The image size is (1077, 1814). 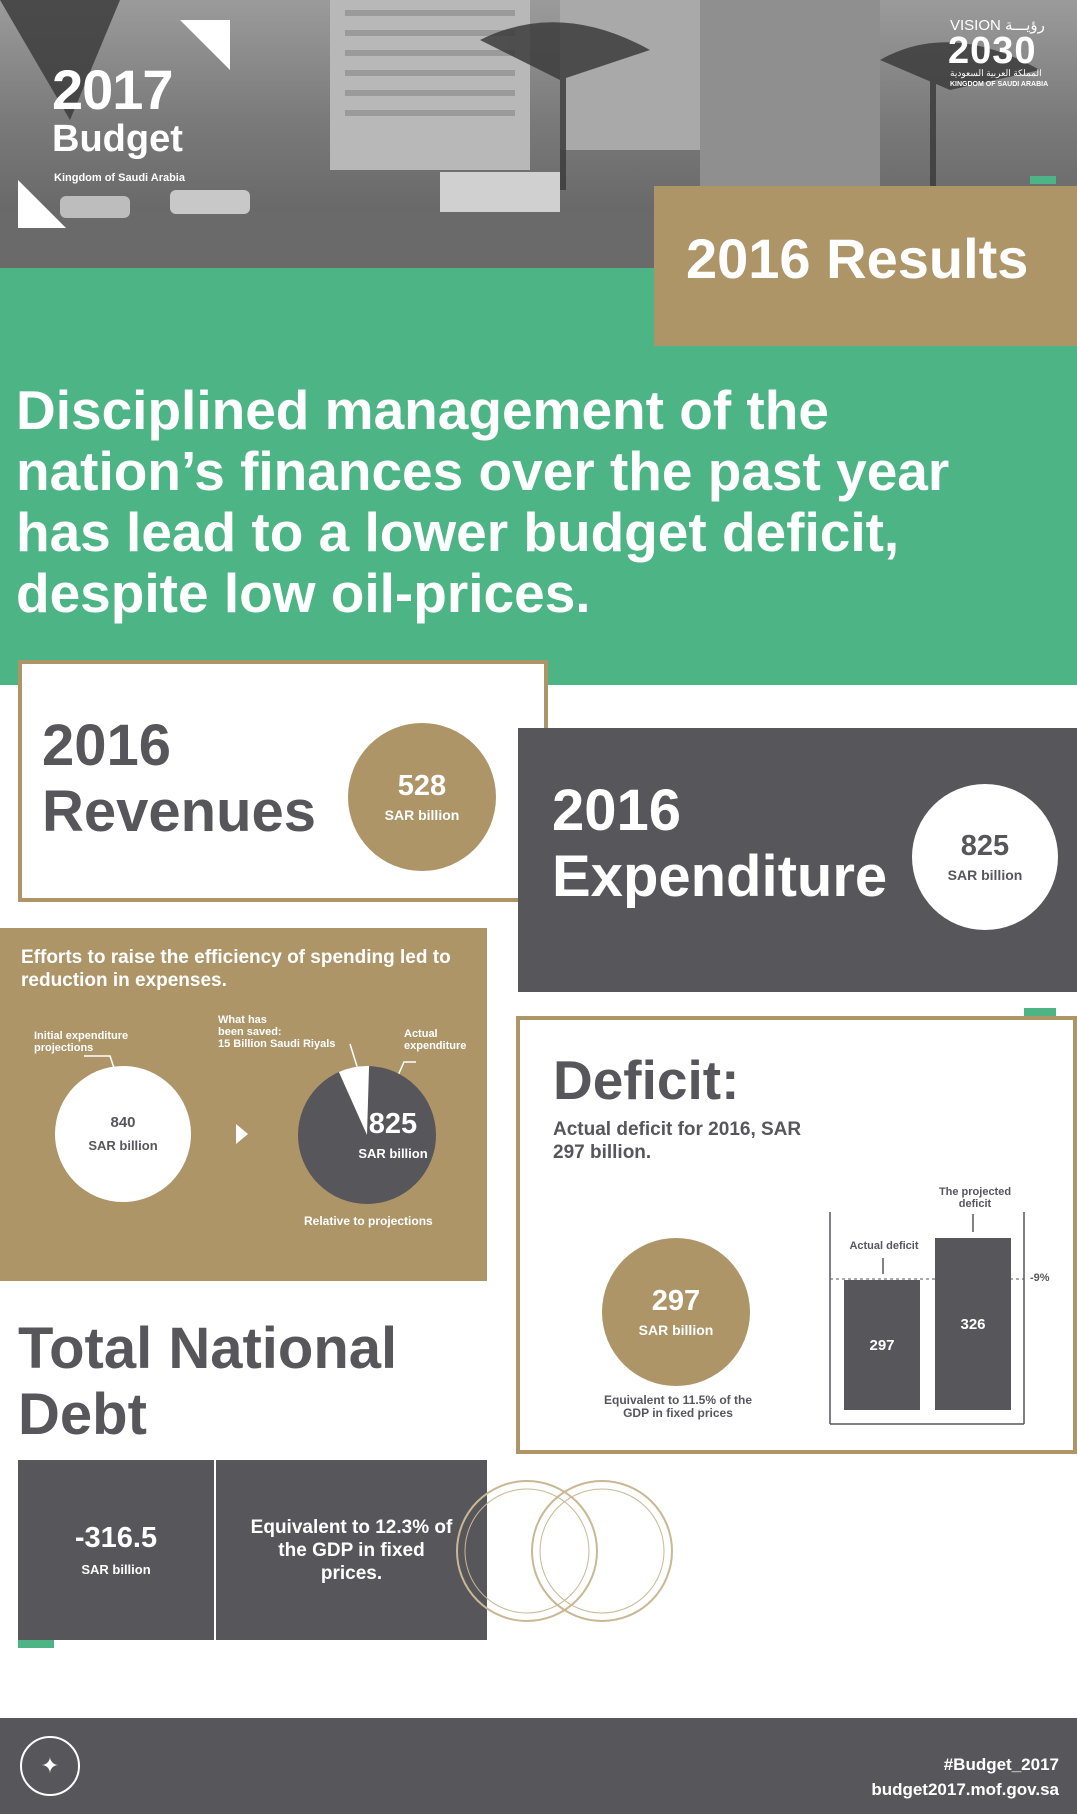 I want to click on footer-url: budget2017.mof.gov.sa, so click(x=965, y=1789).